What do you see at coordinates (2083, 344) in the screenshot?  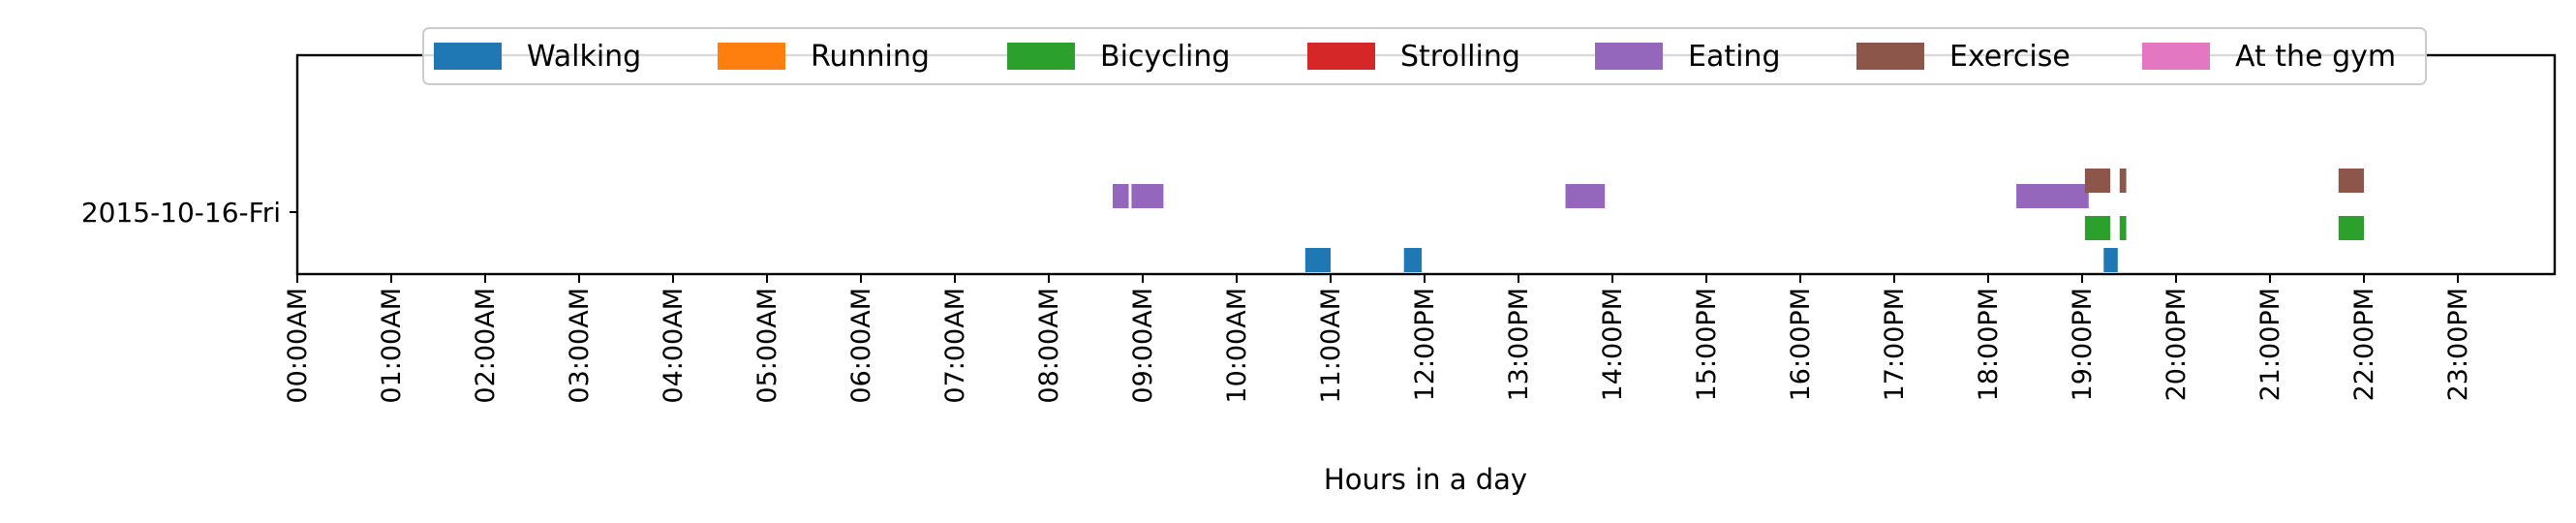 I see `x-tick-label: 19:00PM` at bounding box center [2083, 344].